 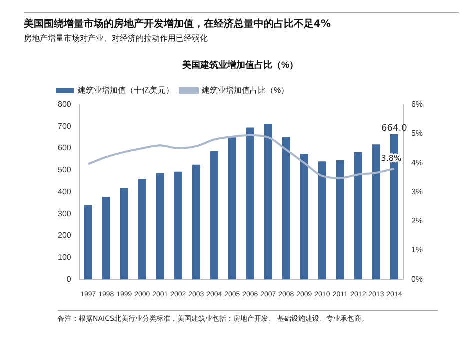 What do you see at coordinates (417, 279) in the screenshot?
I see `y2-tick-label: 0%` at bounding box center [417, 279].